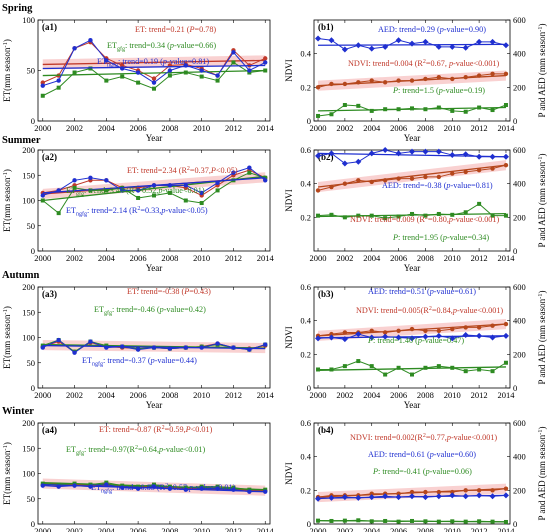  What do you see at coordinates (17, 8) in the screenshot?
I see `season-title: Spring` at bounding box center [17, 8].